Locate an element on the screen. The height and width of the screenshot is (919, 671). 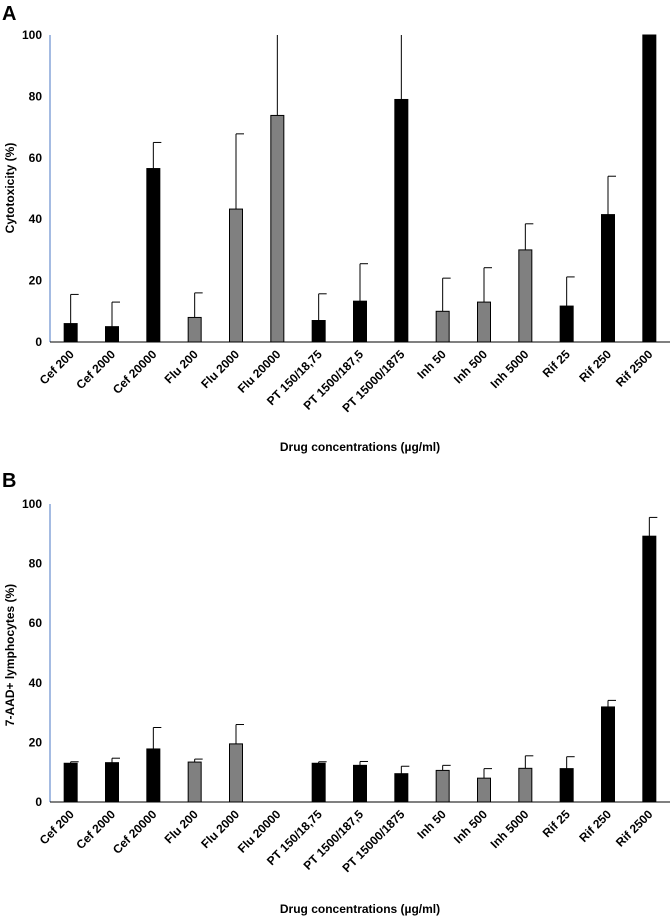
panel-b-category-label: Rif 25 is located at coordinates (556, 823).